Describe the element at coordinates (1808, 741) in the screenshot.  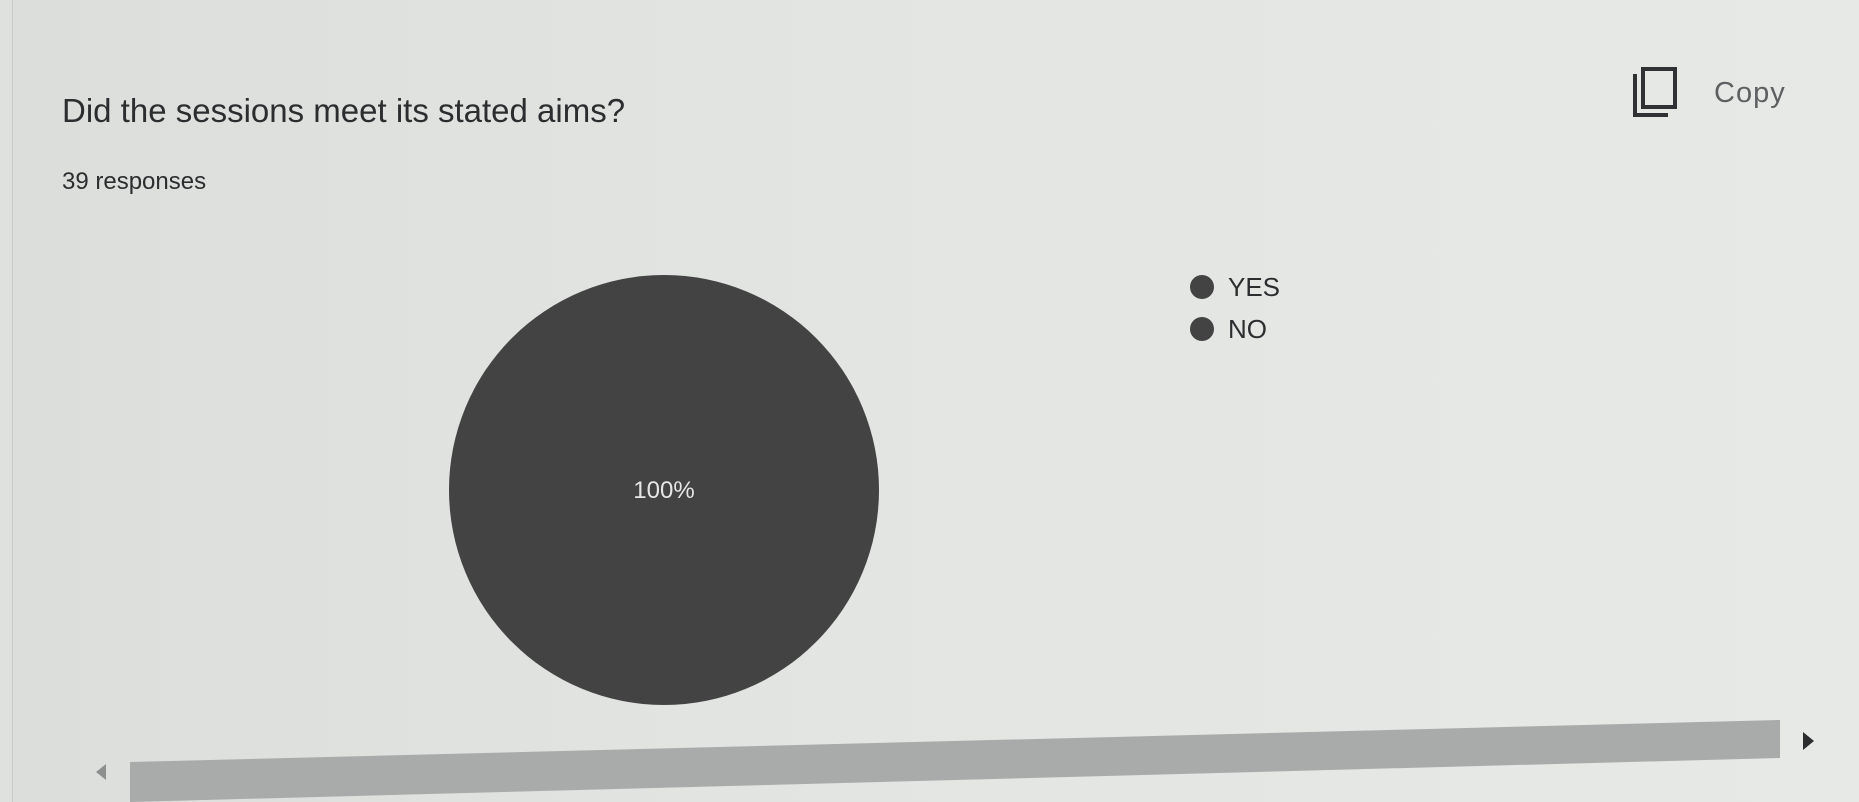
I see `scroll-right-icon` at that location.